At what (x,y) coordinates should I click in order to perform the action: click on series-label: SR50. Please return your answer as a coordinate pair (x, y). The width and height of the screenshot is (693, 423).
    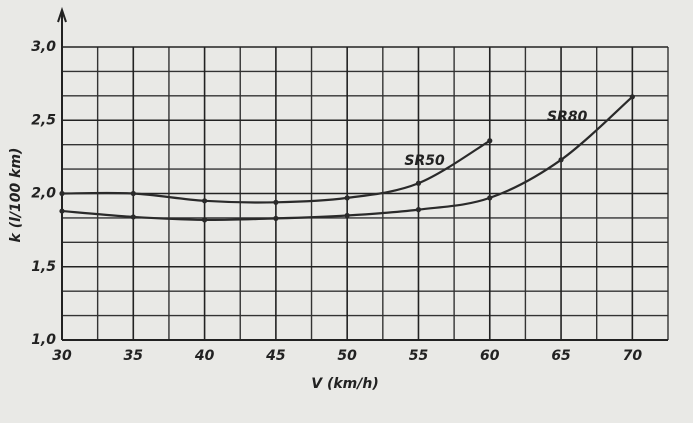
    Looking at the image, I should click on (424, 161).